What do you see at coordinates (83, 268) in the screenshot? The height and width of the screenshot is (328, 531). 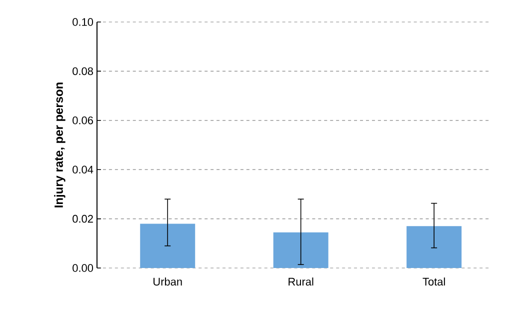 I see `y-tick-label: 0.00` at bounding box center [83, 268].